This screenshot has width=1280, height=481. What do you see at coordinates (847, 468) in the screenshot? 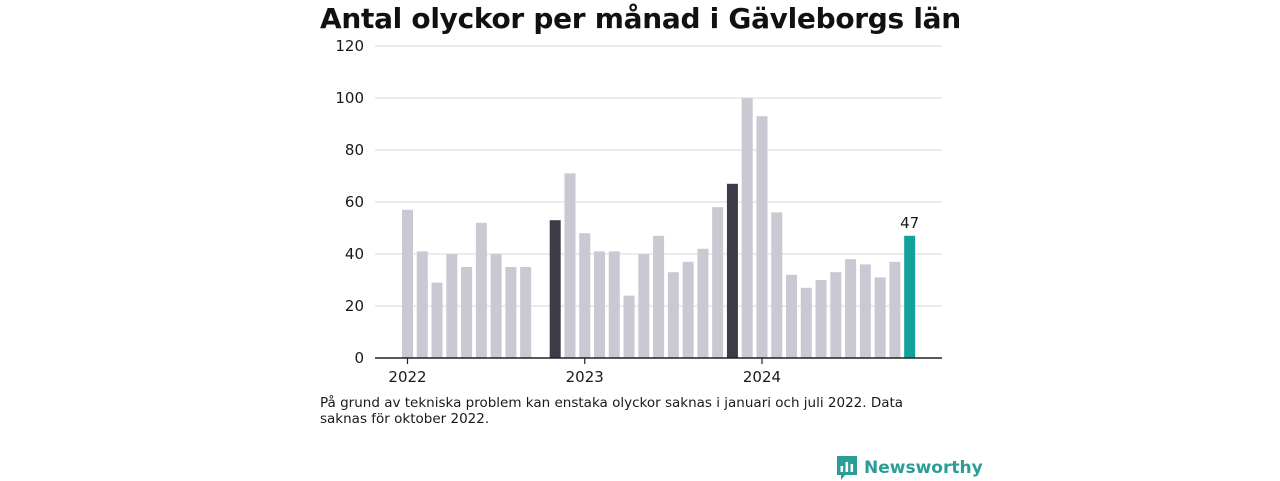
I see `bar-chart-speech-bubble-icon` at bounding box center [847, 468].